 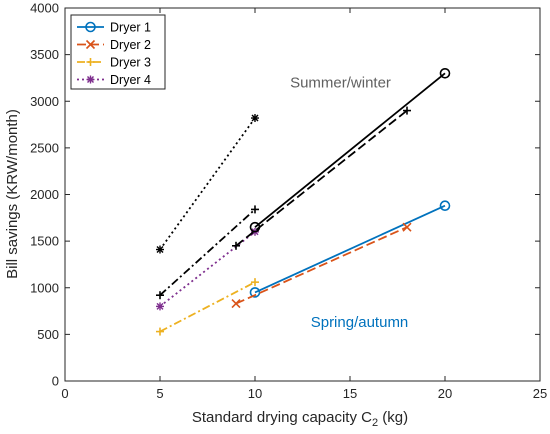 I want to click on y-tick-label: 4000, so click(x=44, y=8).